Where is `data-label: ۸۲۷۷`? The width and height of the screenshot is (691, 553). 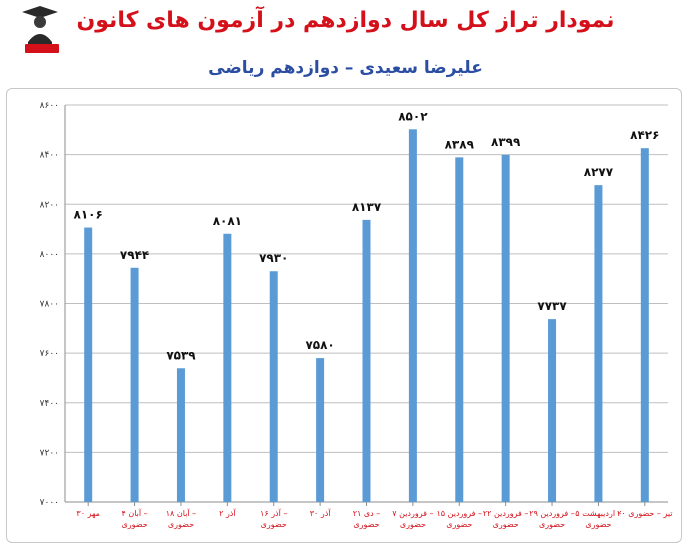 data-label: ۸۲۷۷ is located at coordinates (599, 172).